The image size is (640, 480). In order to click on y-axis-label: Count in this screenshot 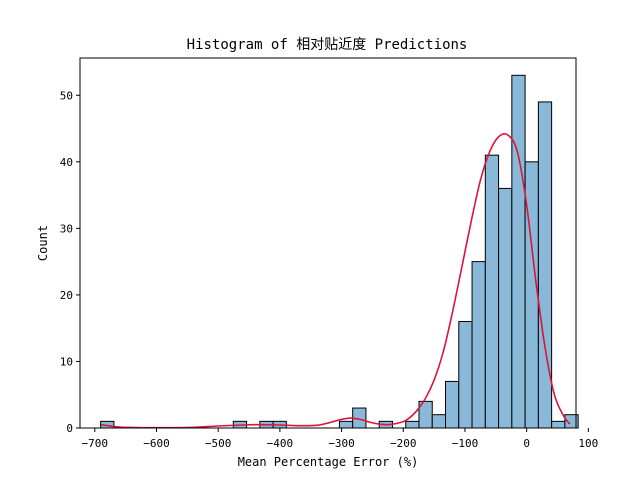, I will do `click(43, 243)`.